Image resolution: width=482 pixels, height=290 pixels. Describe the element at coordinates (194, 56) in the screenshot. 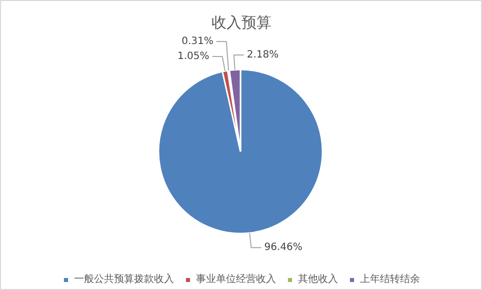

I see `data-label: 1.05%` at that location.